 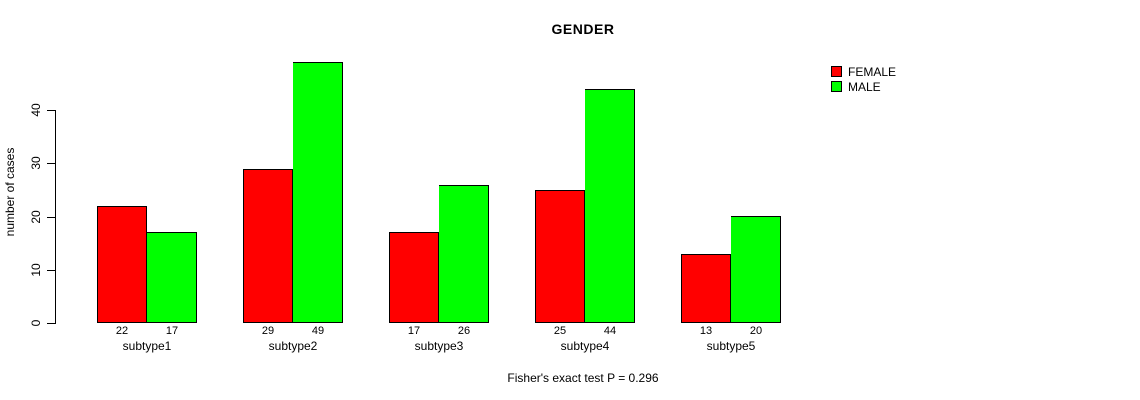 I want to click on legend: FEMALE MALE, so click(x=863, y=79).